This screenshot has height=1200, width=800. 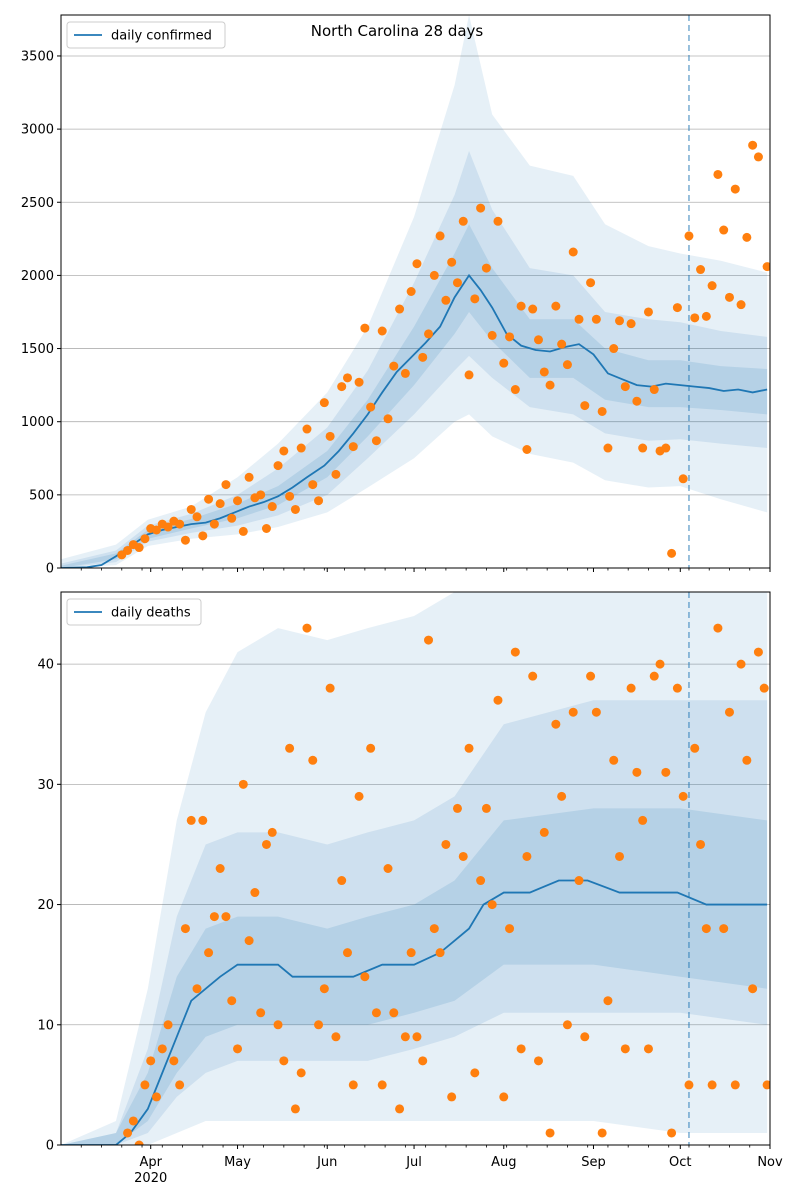 What do you see at coordinates (50, 1146) in the screenshot?
I see `y-tick-label: 0` at bounding box center [50, 1146].